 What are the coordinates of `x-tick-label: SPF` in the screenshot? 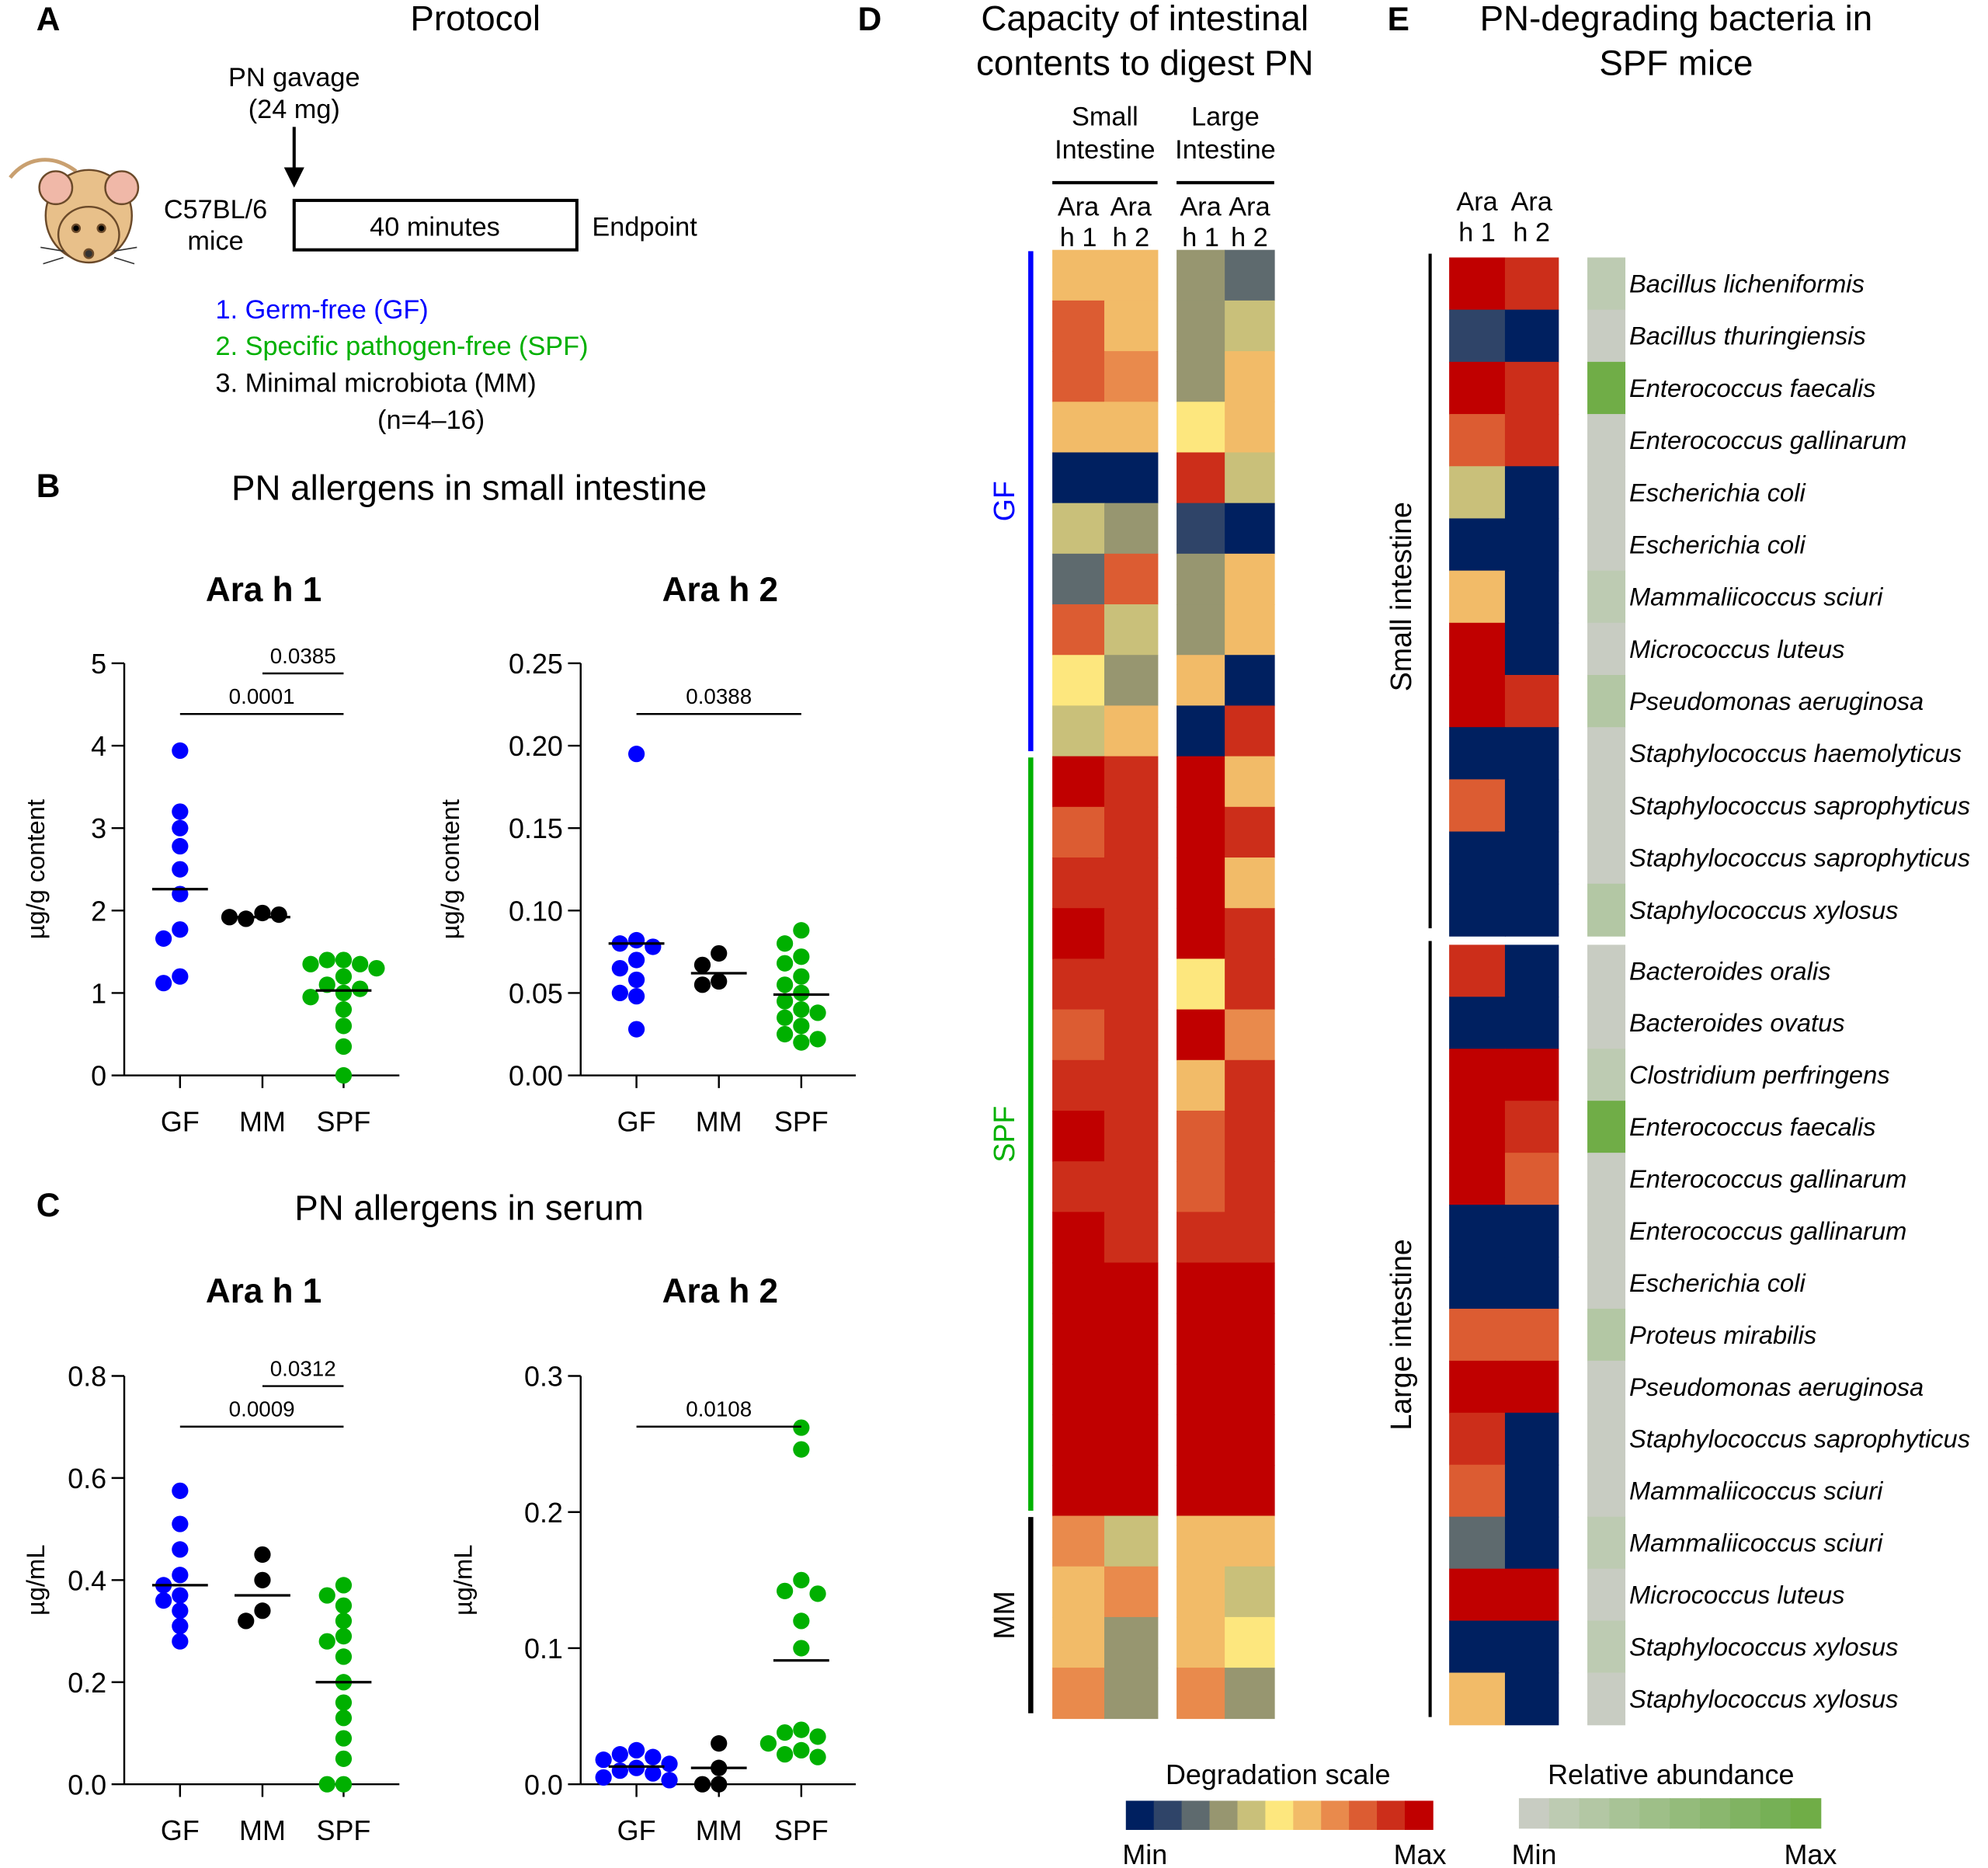 It's located at (344, 1121).